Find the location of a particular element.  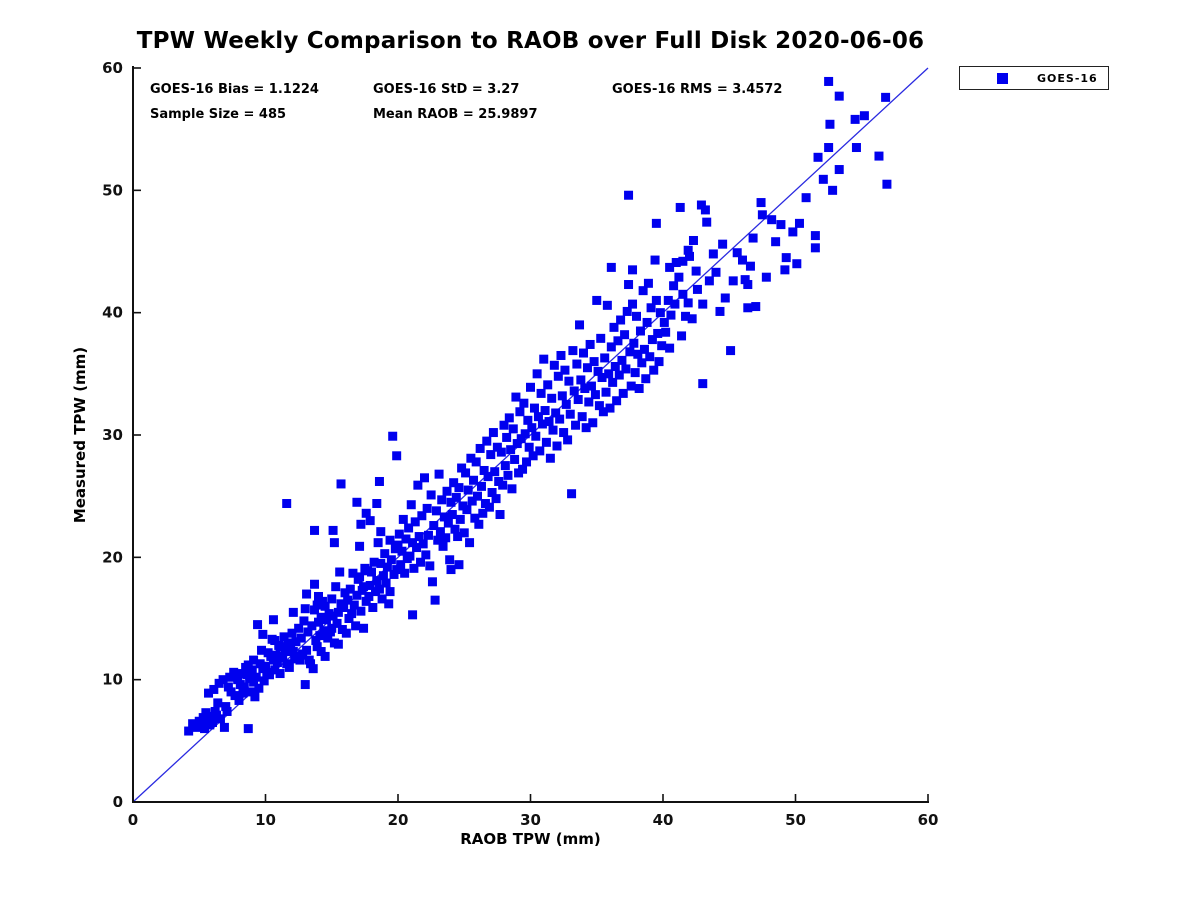

legend-label: GOES-16 is located at coordinates (1067, 78).